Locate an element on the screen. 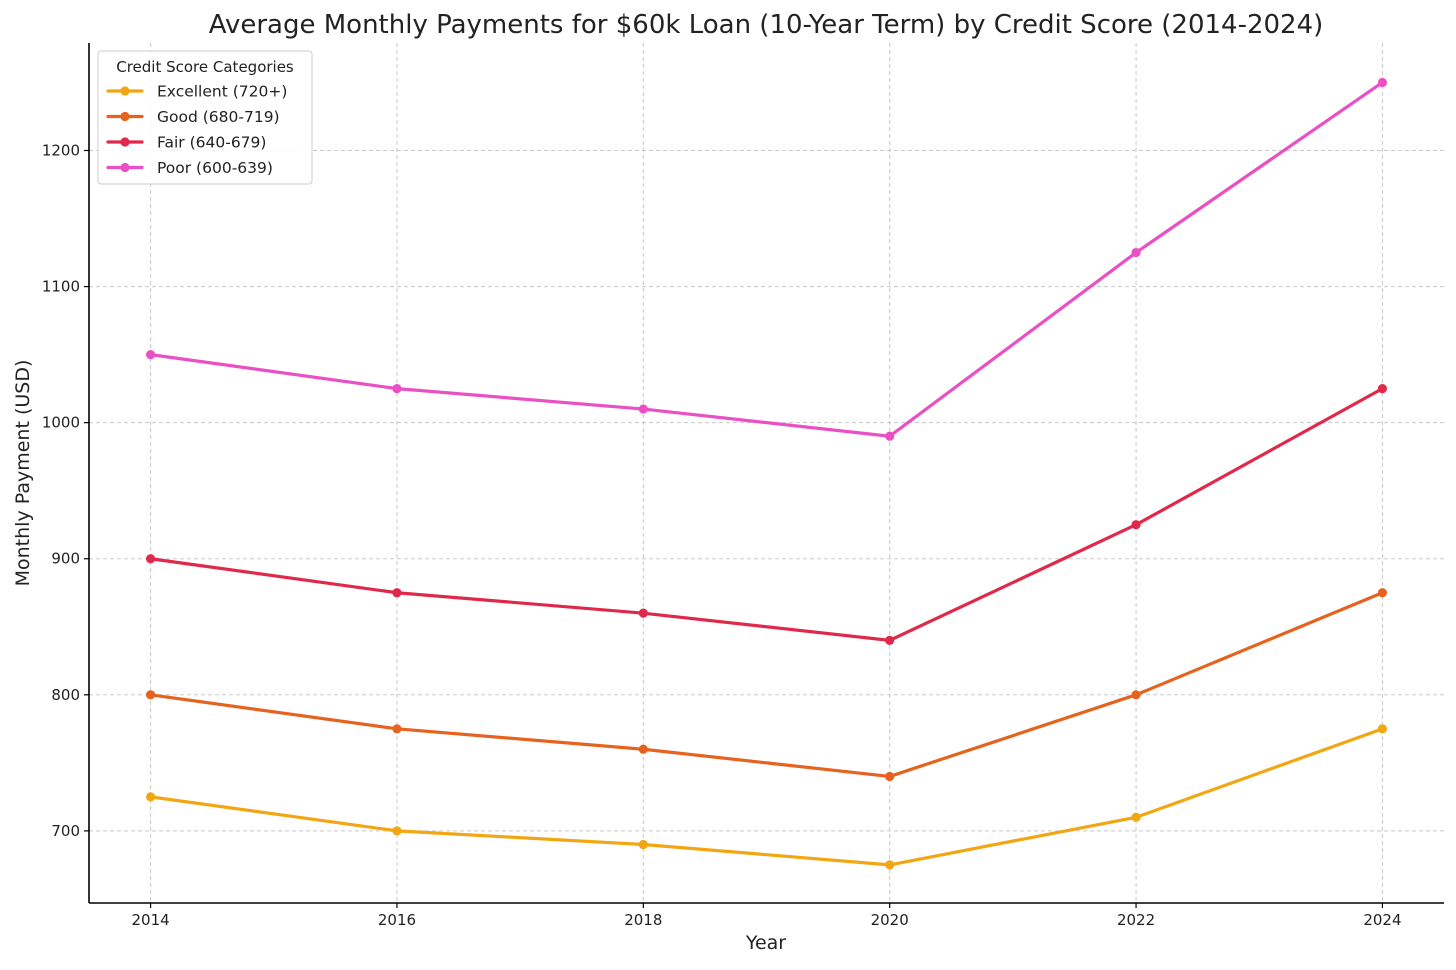 The image size is (1456, 970). legend-label: Excellent (720+) is located at coordinates (222, 92).